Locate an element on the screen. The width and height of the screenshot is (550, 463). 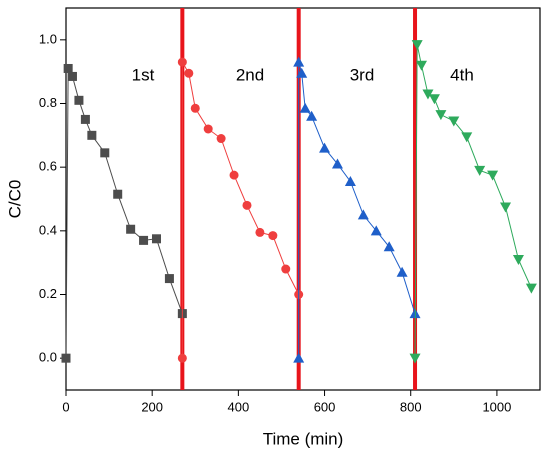
y-tick-label: 1.0 is located at coordinates (48, 38).